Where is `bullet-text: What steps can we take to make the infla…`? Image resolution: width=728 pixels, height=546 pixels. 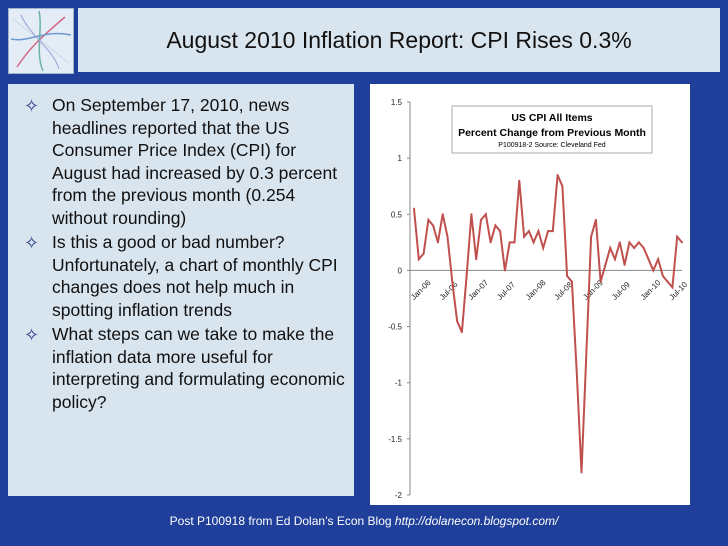
bullet-text: What steps can we take to make the infla… is located at coordinates (198, 368).